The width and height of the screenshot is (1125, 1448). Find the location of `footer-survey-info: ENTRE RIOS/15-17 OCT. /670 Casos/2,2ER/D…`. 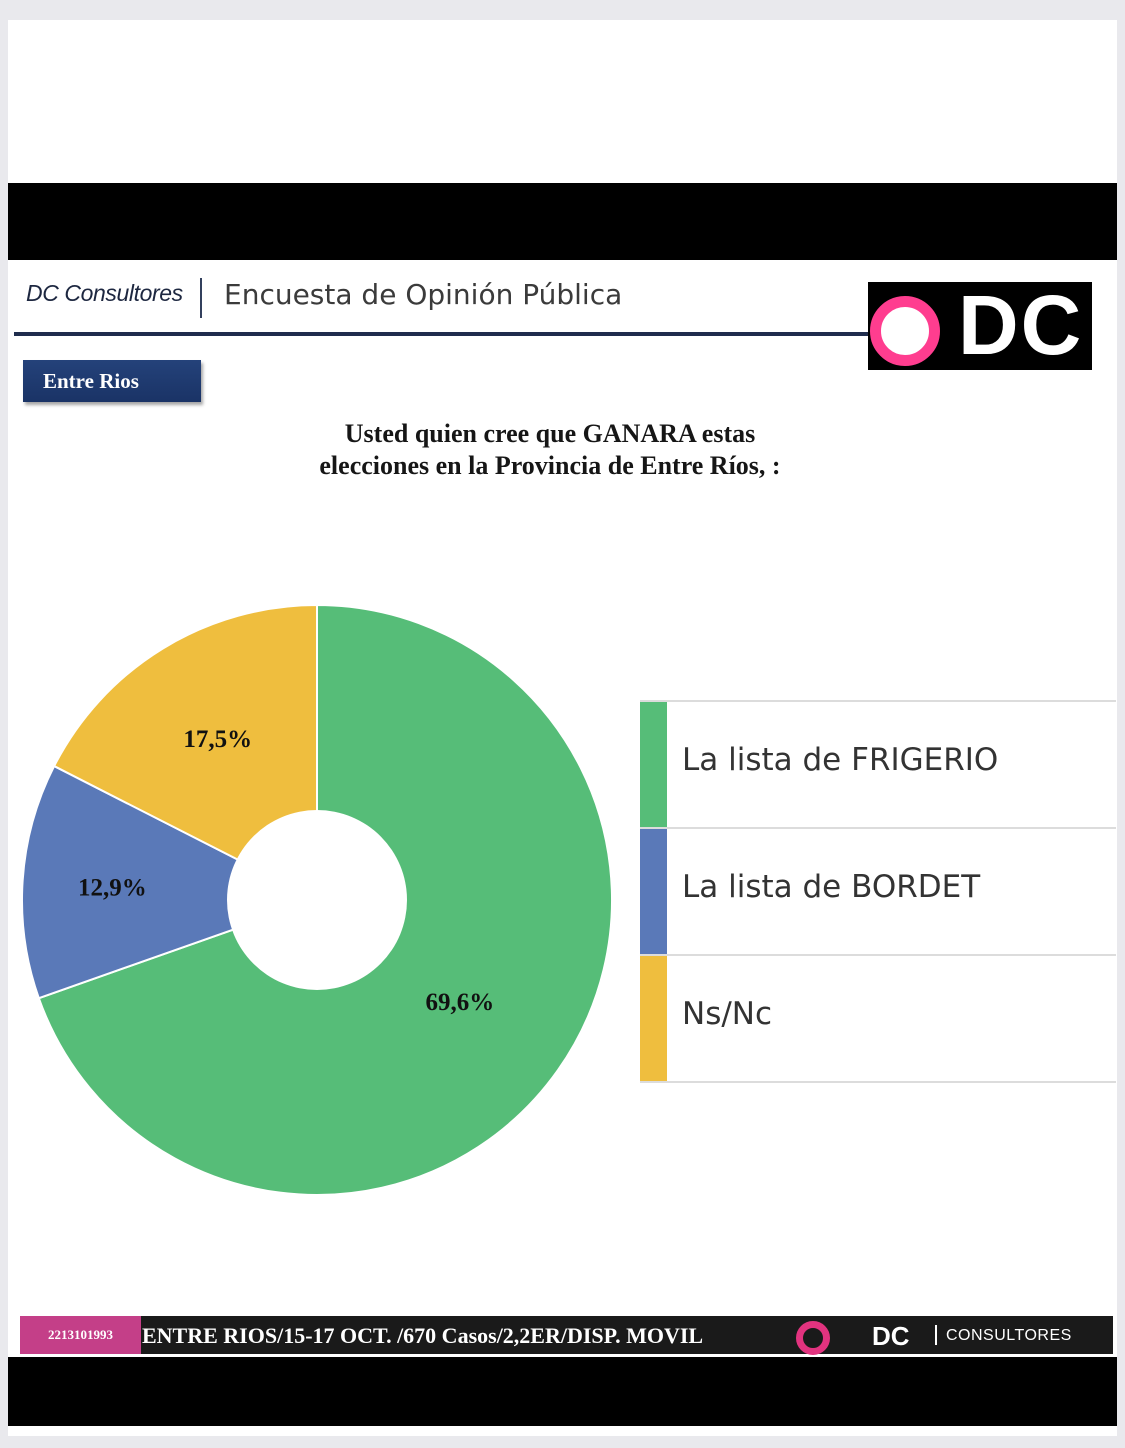

footer-survey-info: ENTRE RIOS/15-17 OCT. /670 Casos/2,2ER/D… is located at coordinates (423, 1335).